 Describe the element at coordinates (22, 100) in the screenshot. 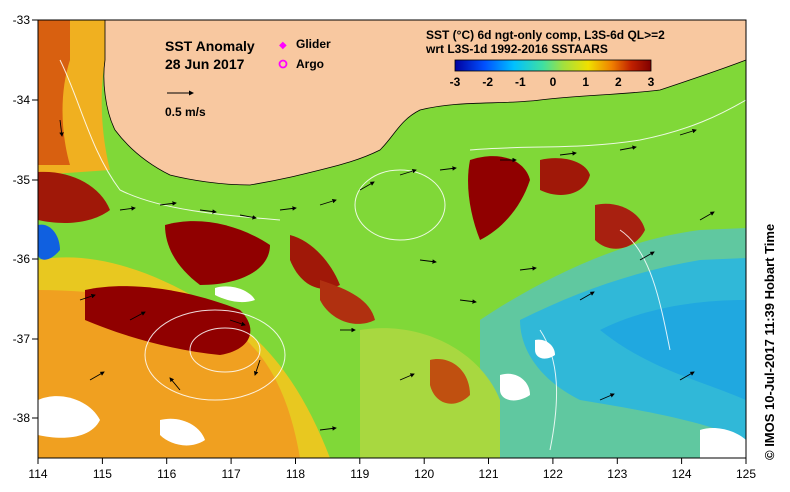

I see `lat-label: -34` at that location.